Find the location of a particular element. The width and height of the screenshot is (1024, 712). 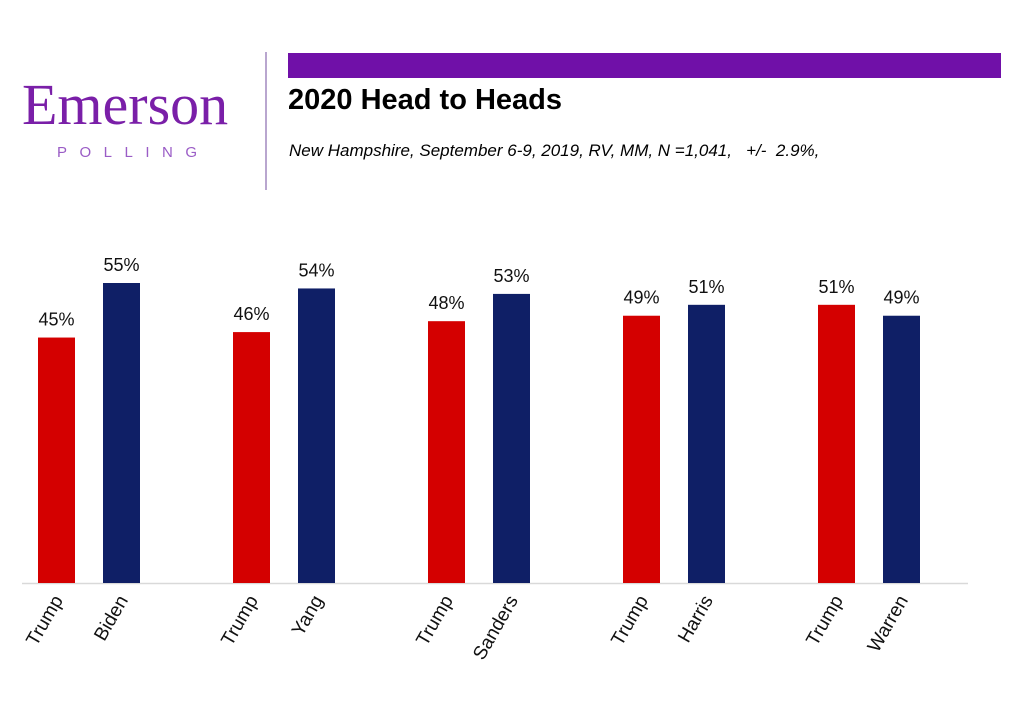

category-label-trump-2: Trump is located at coordinates (240, 620).